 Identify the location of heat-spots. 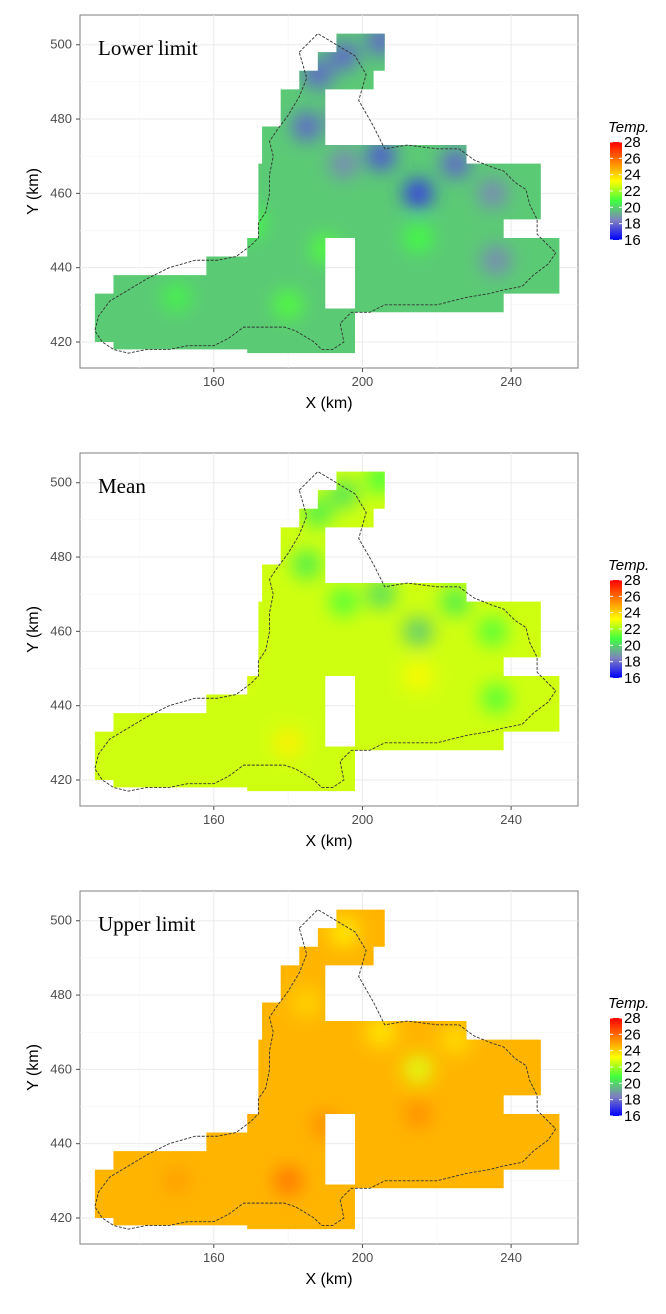
(364, 614).